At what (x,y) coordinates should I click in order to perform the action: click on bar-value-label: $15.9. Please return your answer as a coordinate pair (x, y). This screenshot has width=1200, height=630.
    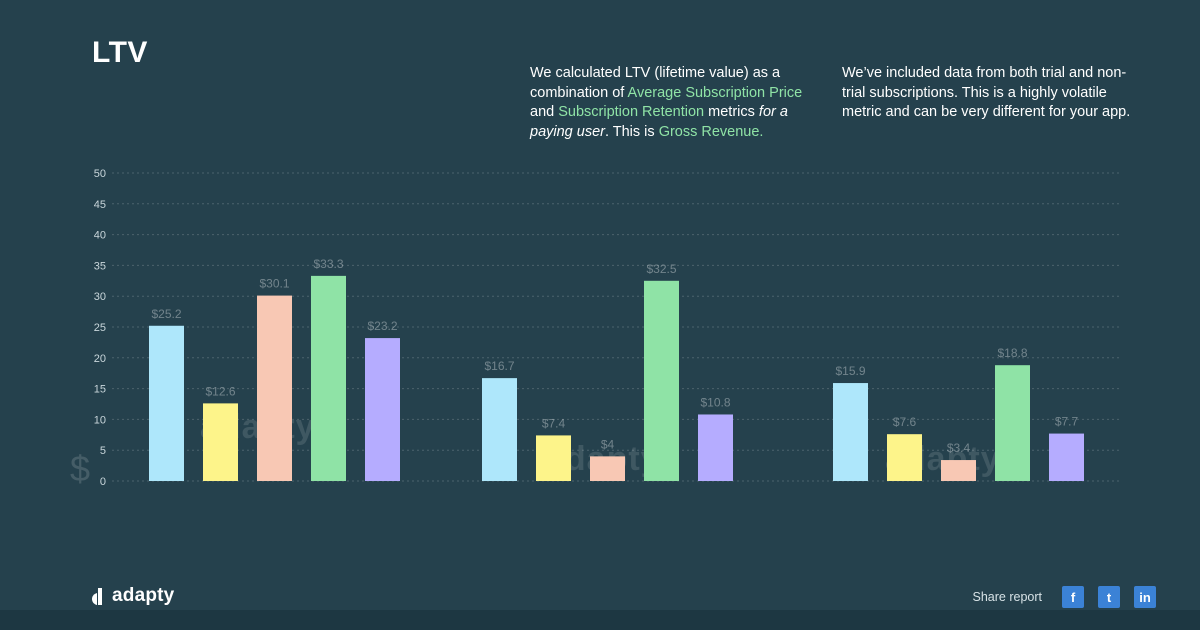
    Looking at the image, I should click on (850, 371).